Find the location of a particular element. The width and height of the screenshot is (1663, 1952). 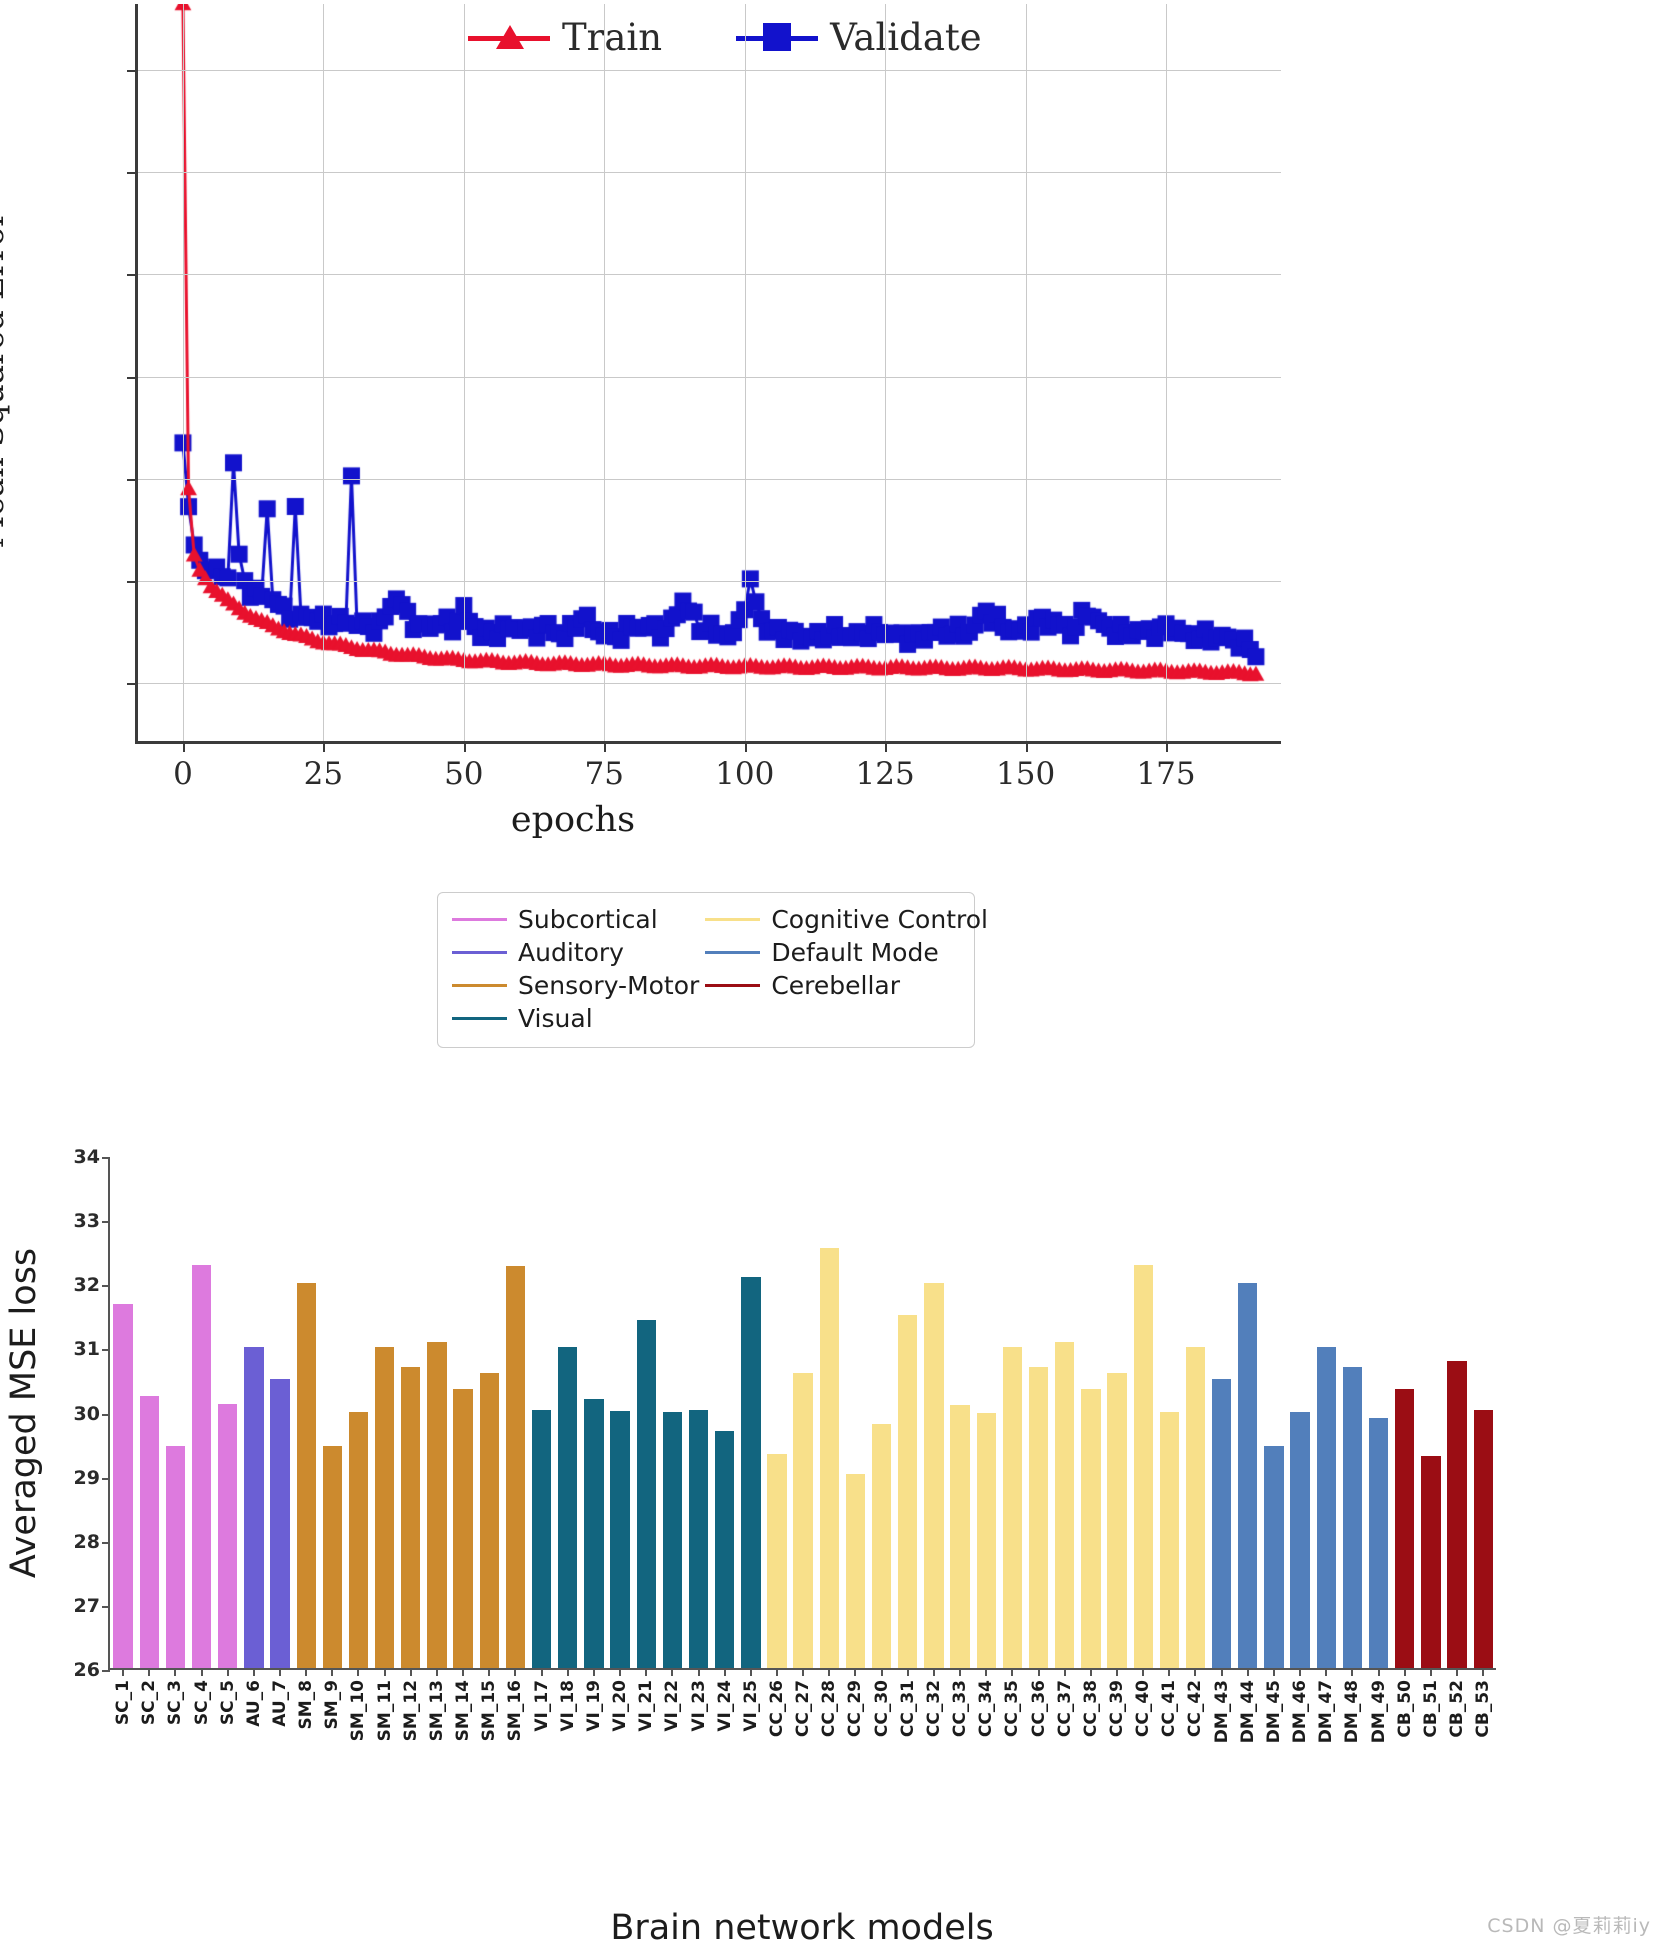

bar-cell: SM_8 is located at coordinates (306, 1443).